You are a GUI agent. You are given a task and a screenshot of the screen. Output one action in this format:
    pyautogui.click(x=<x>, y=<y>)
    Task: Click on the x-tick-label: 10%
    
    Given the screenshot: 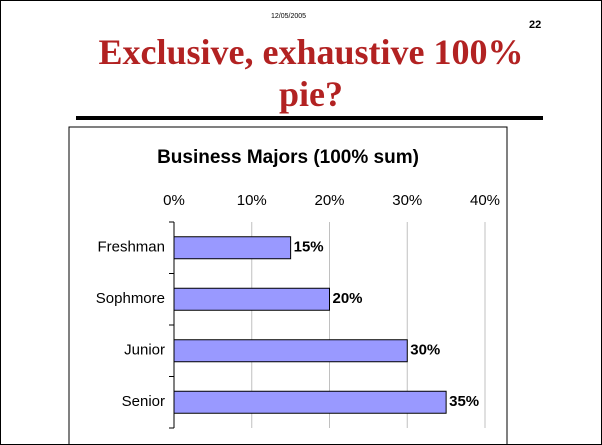 What is the action you would take?
    pyautogui.click(x=252, y=200)
    